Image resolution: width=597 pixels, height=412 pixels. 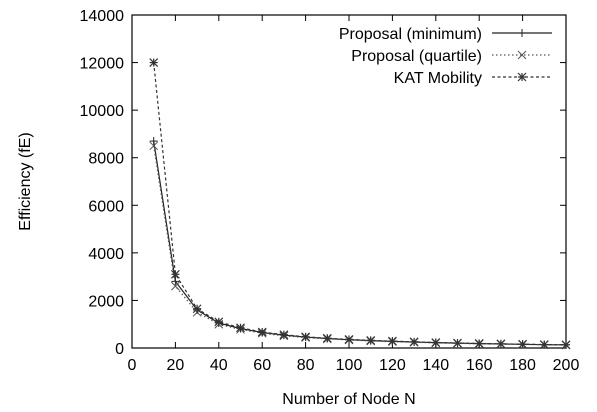 What do you see at coordinates (416, 56) in the screenshot?
I see `legend-label: Proposal (quartile)` at bounding box center [416, 56].